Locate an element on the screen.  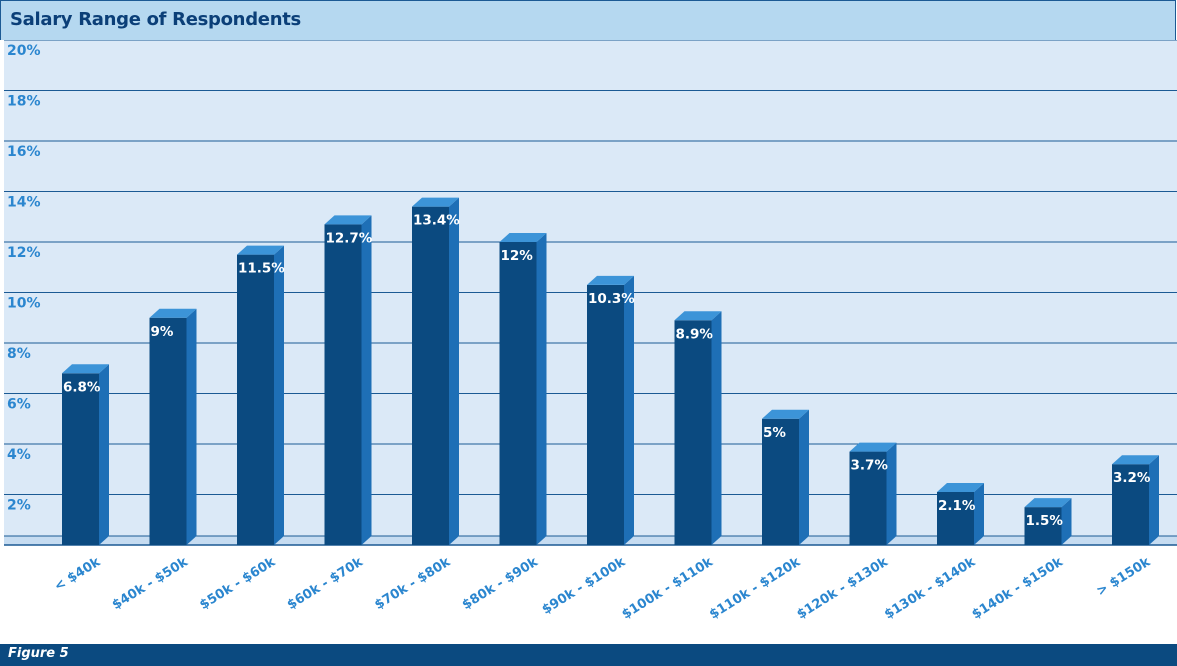
chart-title: Salary Range of Respondents is located at coordinates (155, 19).